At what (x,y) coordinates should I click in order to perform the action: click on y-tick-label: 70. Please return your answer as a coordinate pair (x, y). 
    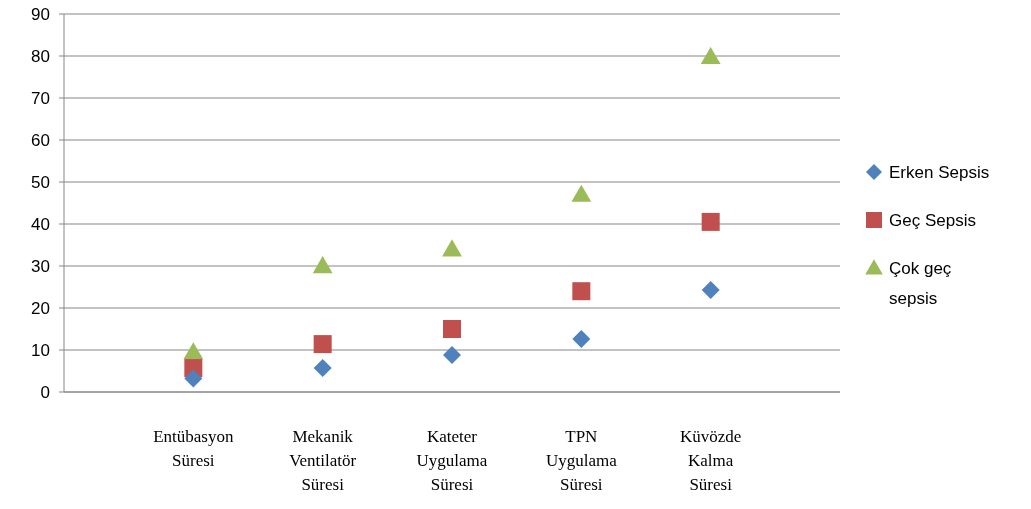
    Looking at the image, I should click on (40, 98).